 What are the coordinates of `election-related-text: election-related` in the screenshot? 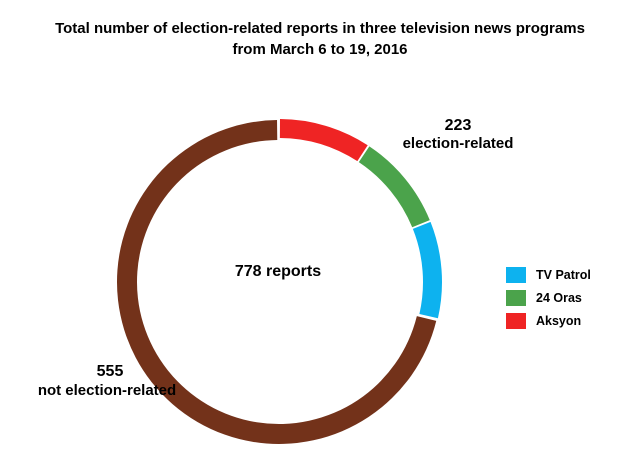 It's located at (458, 143).